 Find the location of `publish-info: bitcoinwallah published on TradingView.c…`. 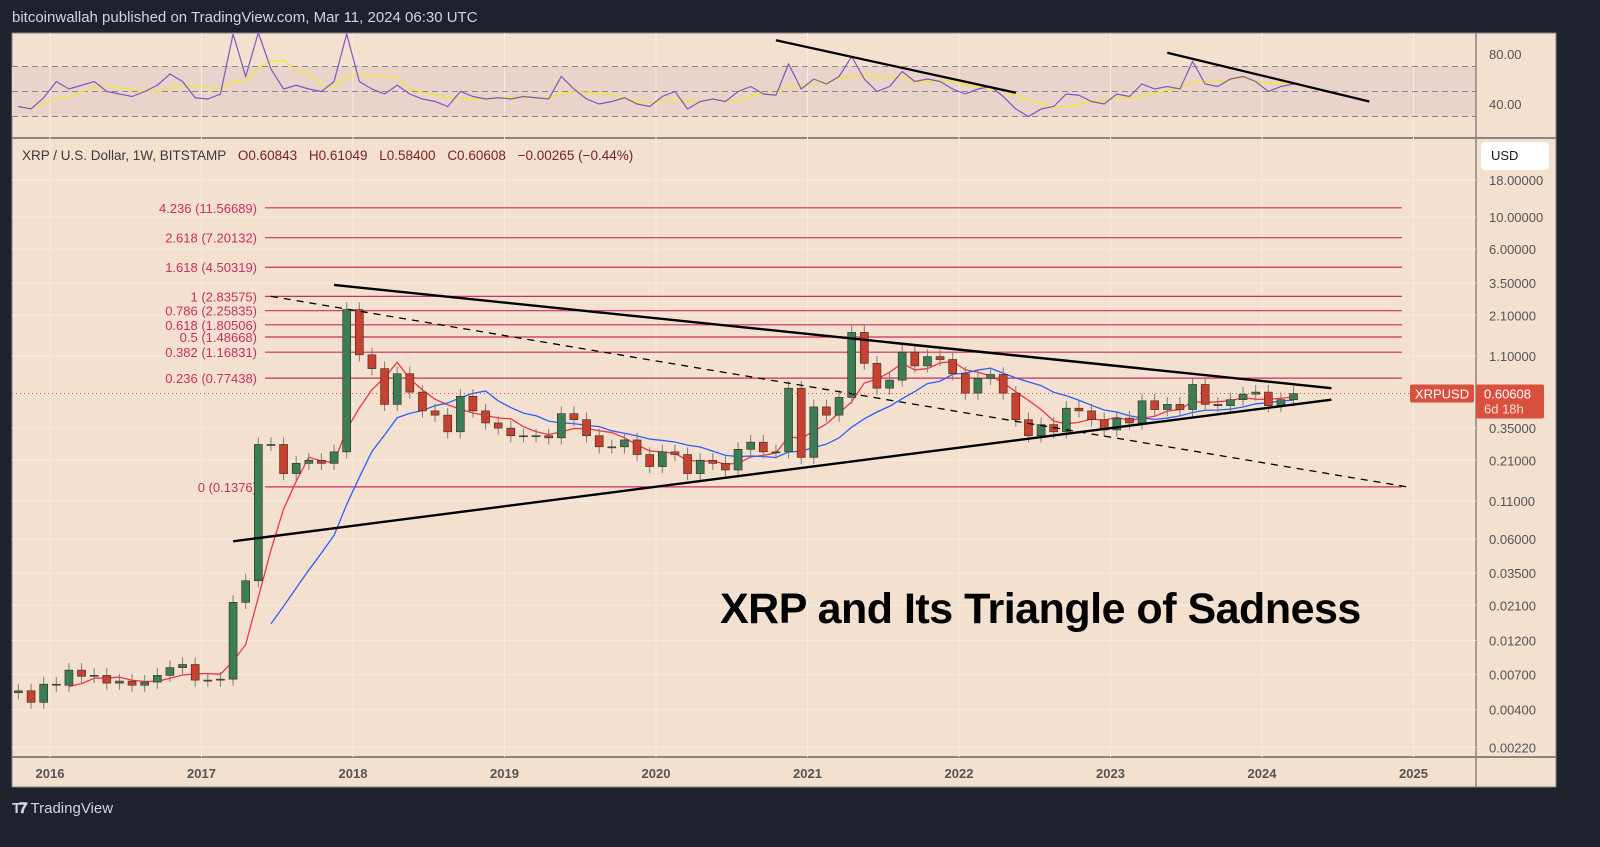

publish-info: bitcoinwallah published on TradingView.c… is located at coordinates (245, 17).